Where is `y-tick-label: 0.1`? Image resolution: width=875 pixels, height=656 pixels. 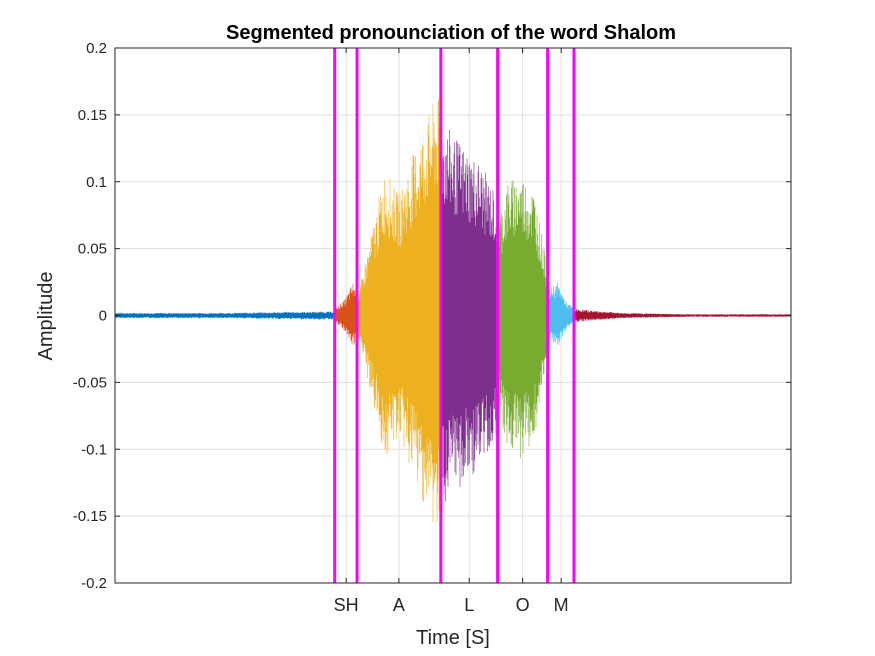
y-tick-label: 0.1 is located at coordinates (96, 182).